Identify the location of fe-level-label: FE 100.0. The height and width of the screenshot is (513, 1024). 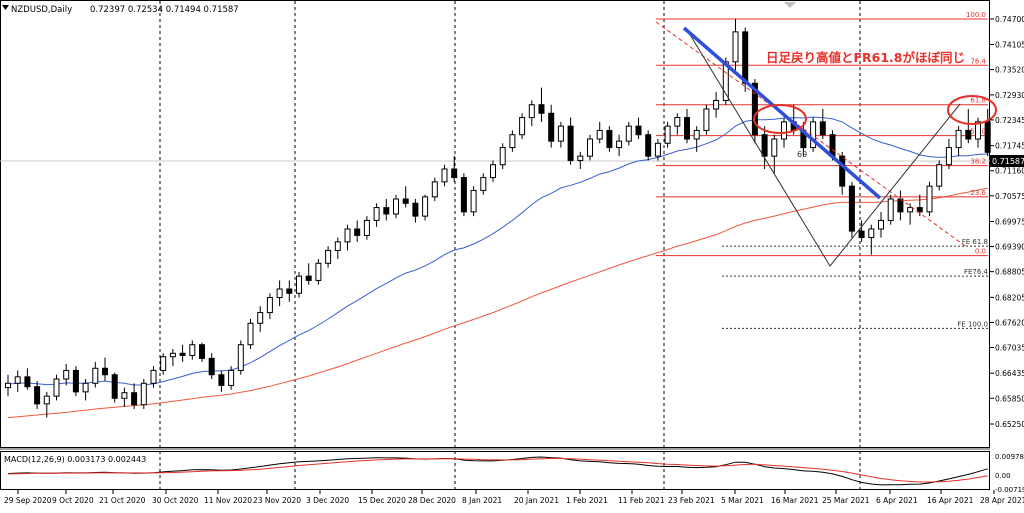
(972, 324).